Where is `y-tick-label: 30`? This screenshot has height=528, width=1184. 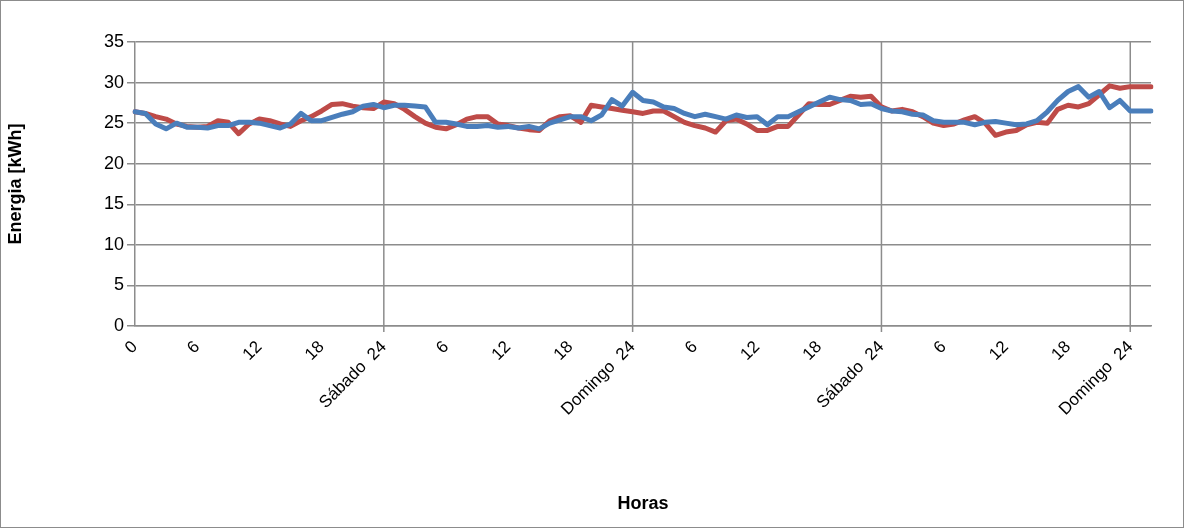 y-tick-label: 30 is located at coordinates (113, 81).